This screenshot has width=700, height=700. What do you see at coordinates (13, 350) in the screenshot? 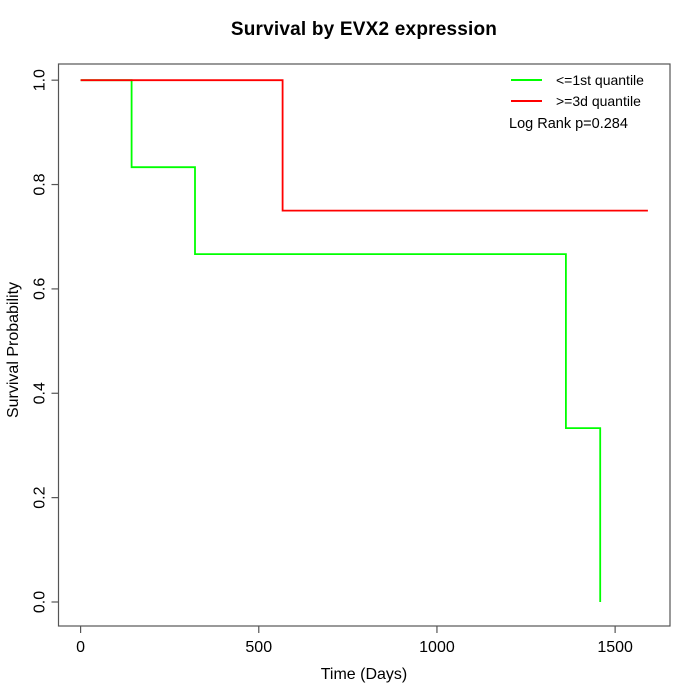
I see `y-axis-label: Survival Probability` at bounding box center [13, 350].